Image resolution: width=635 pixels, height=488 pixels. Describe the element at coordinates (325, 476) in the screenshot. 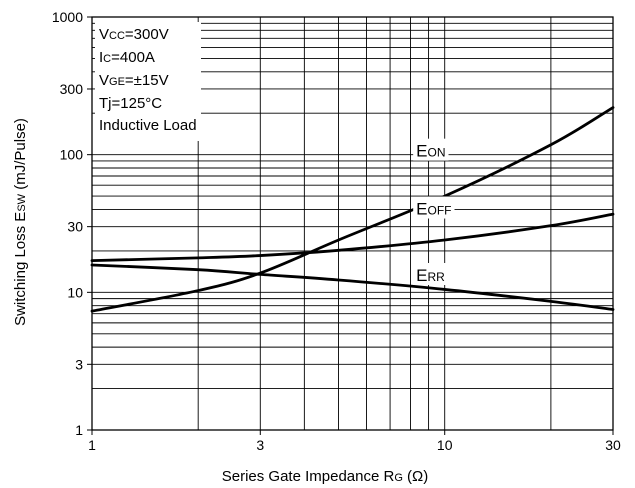

I see `x-axis-label: Series Gate Impedance RG (Ω)` at that location.